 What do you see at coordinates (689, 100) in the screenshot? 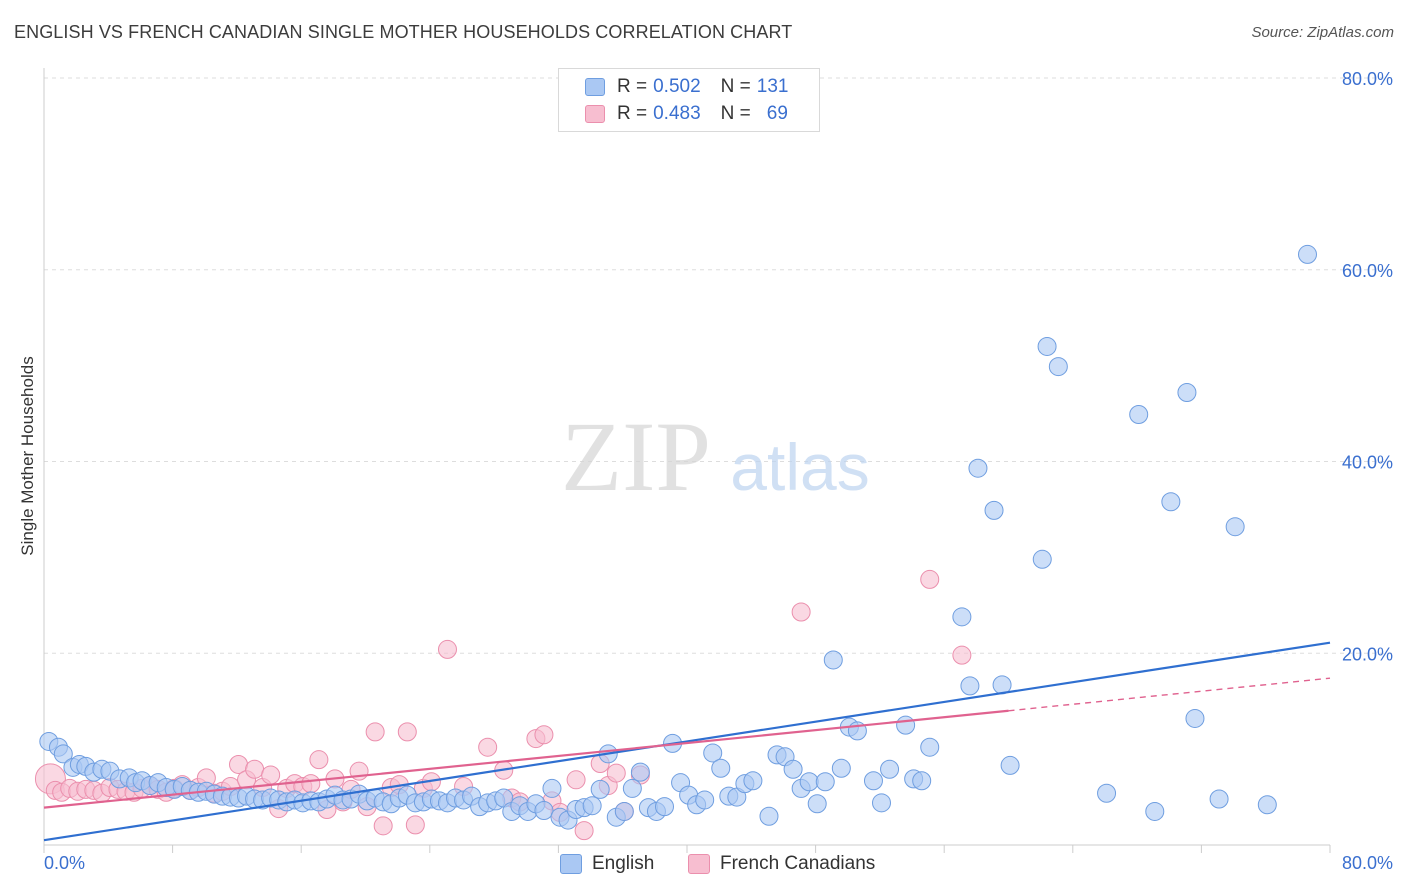
I see `stats-legend: R = 0.502 N = 131 R = 0.483 N = 69` at bounding box center [689, 100].